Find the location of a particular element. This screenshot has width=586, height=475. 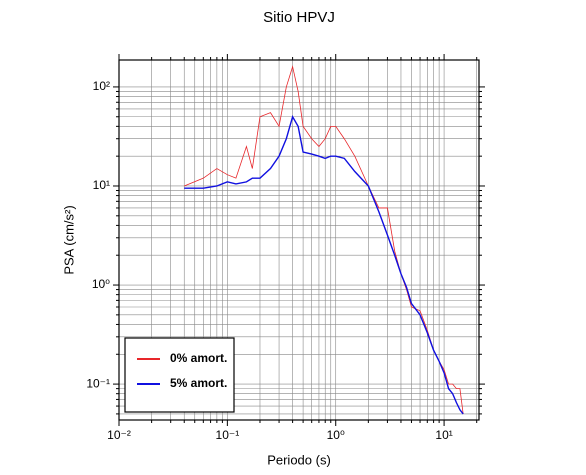

legend-label: 5% amort. is located at coordinates (198, 383).